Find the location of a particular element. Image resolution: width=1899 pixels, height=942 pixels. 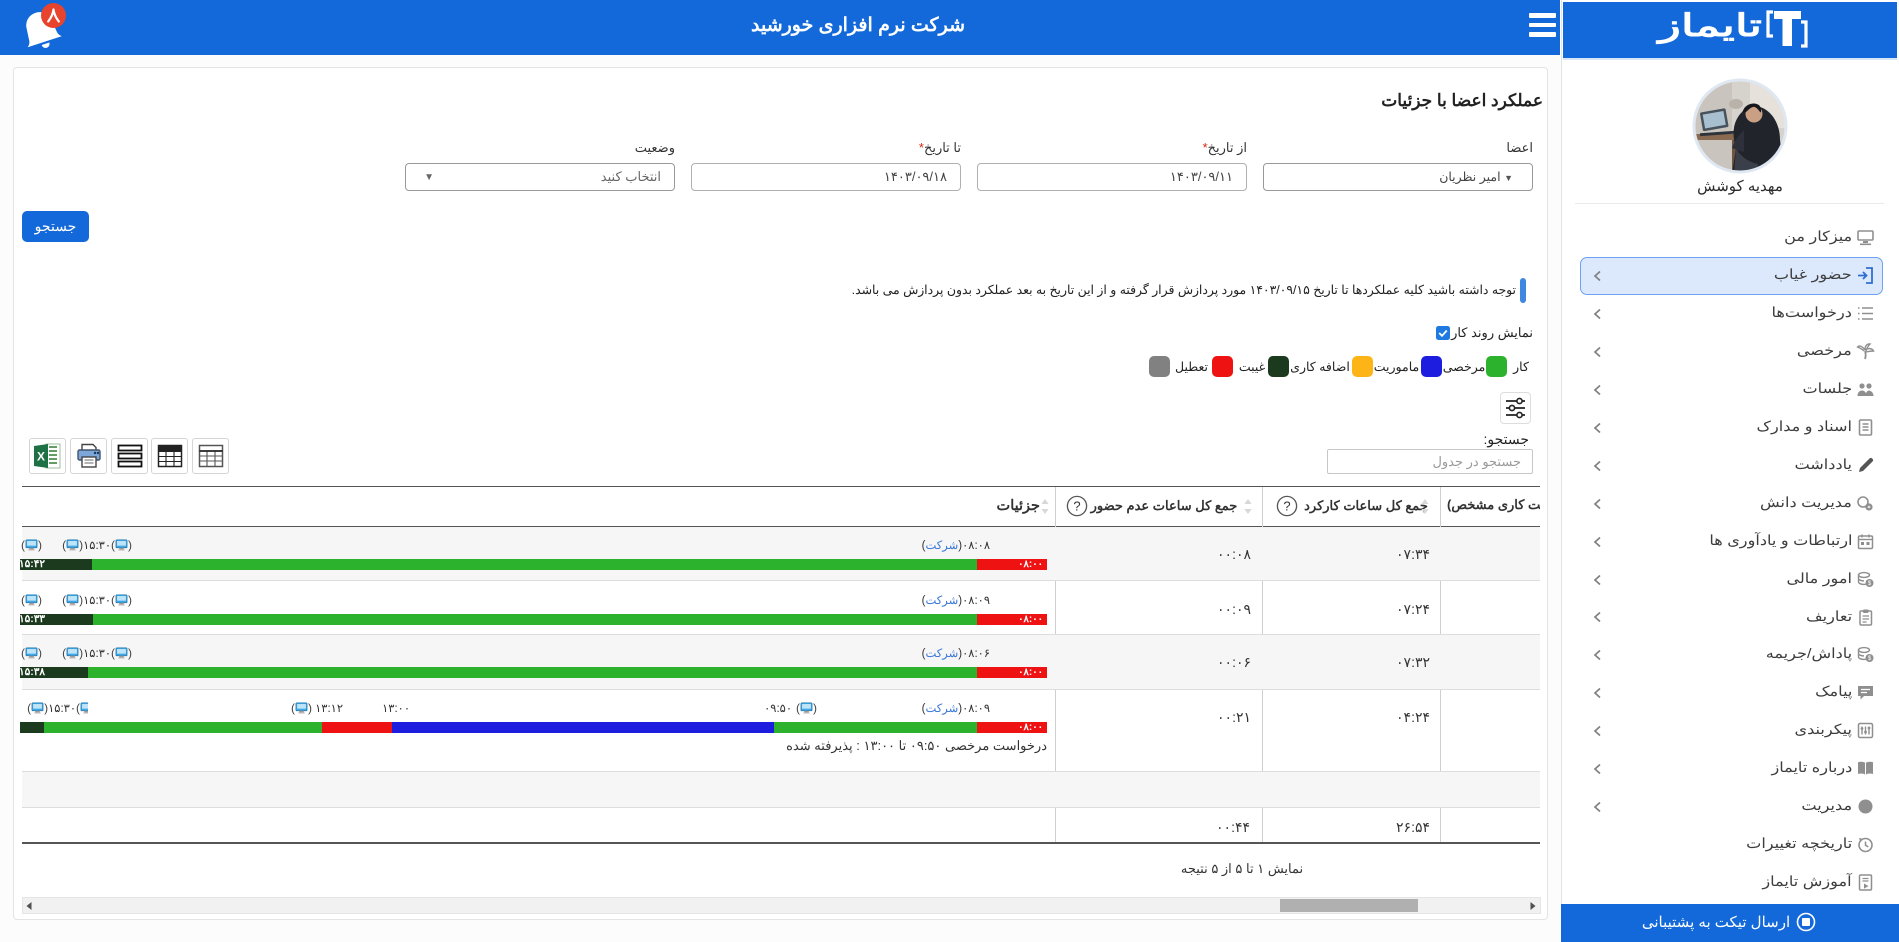

svg-text: X is located at coordinates (41, 457).